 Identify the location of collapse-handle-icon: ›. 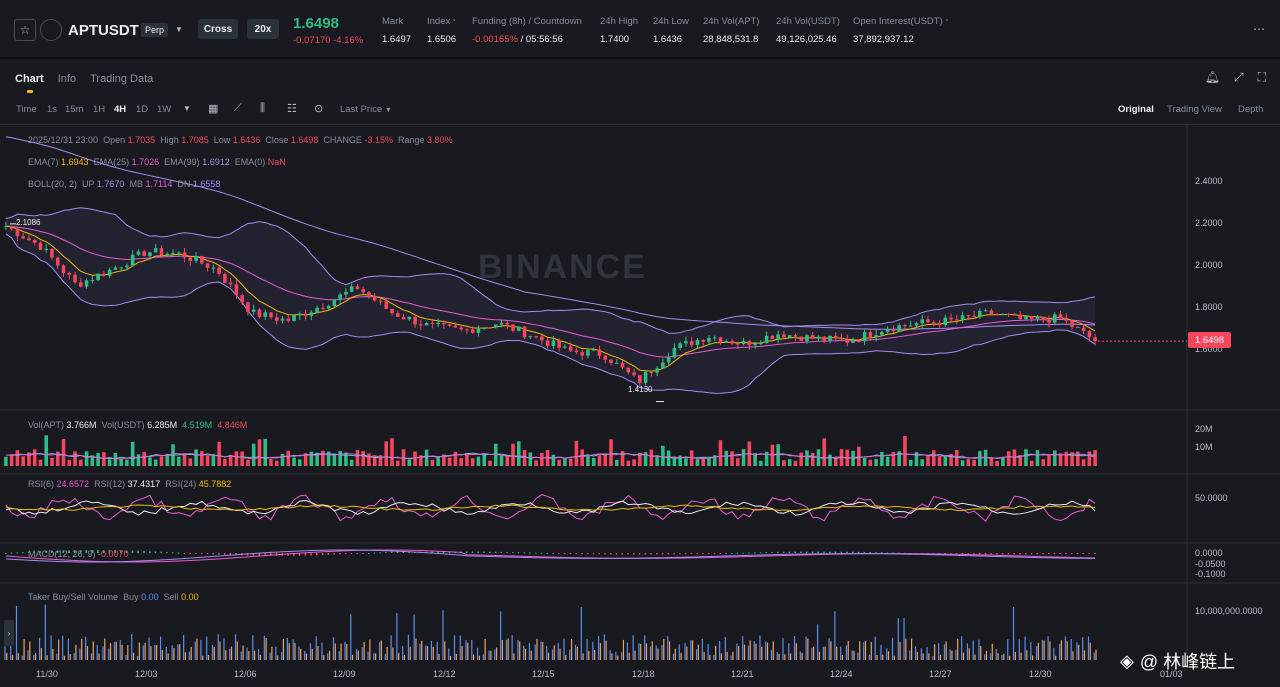
(9, 633).